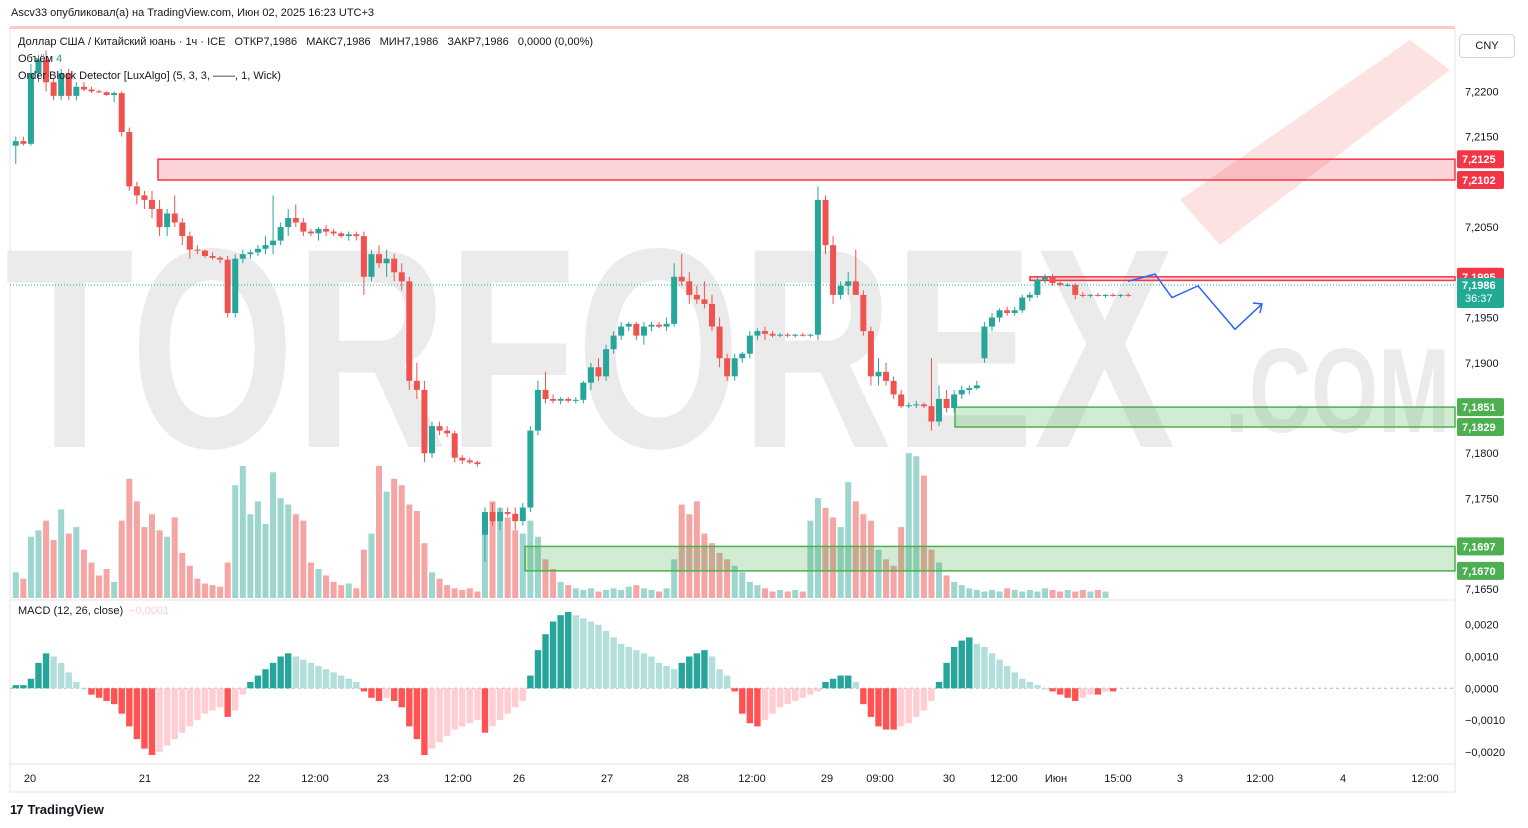  Describe the element at coordinates (732, 27) in the screenshot. I see `top-highlight-bar` at that location.